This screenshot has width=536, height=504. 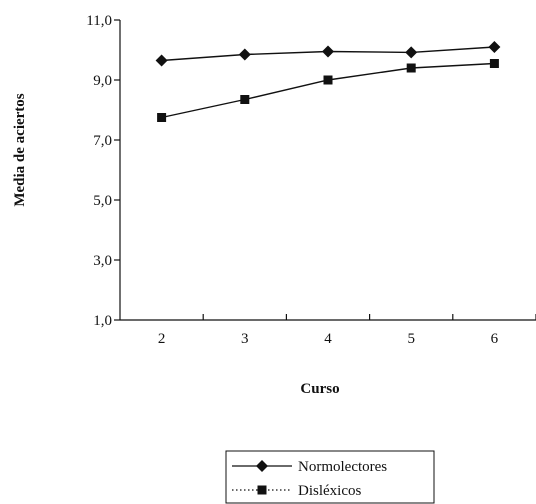 What do you see at coordinates (102, 321) in the screenshot?
I see `y-tick-label: 1,0` at bounding box center [102, 321].